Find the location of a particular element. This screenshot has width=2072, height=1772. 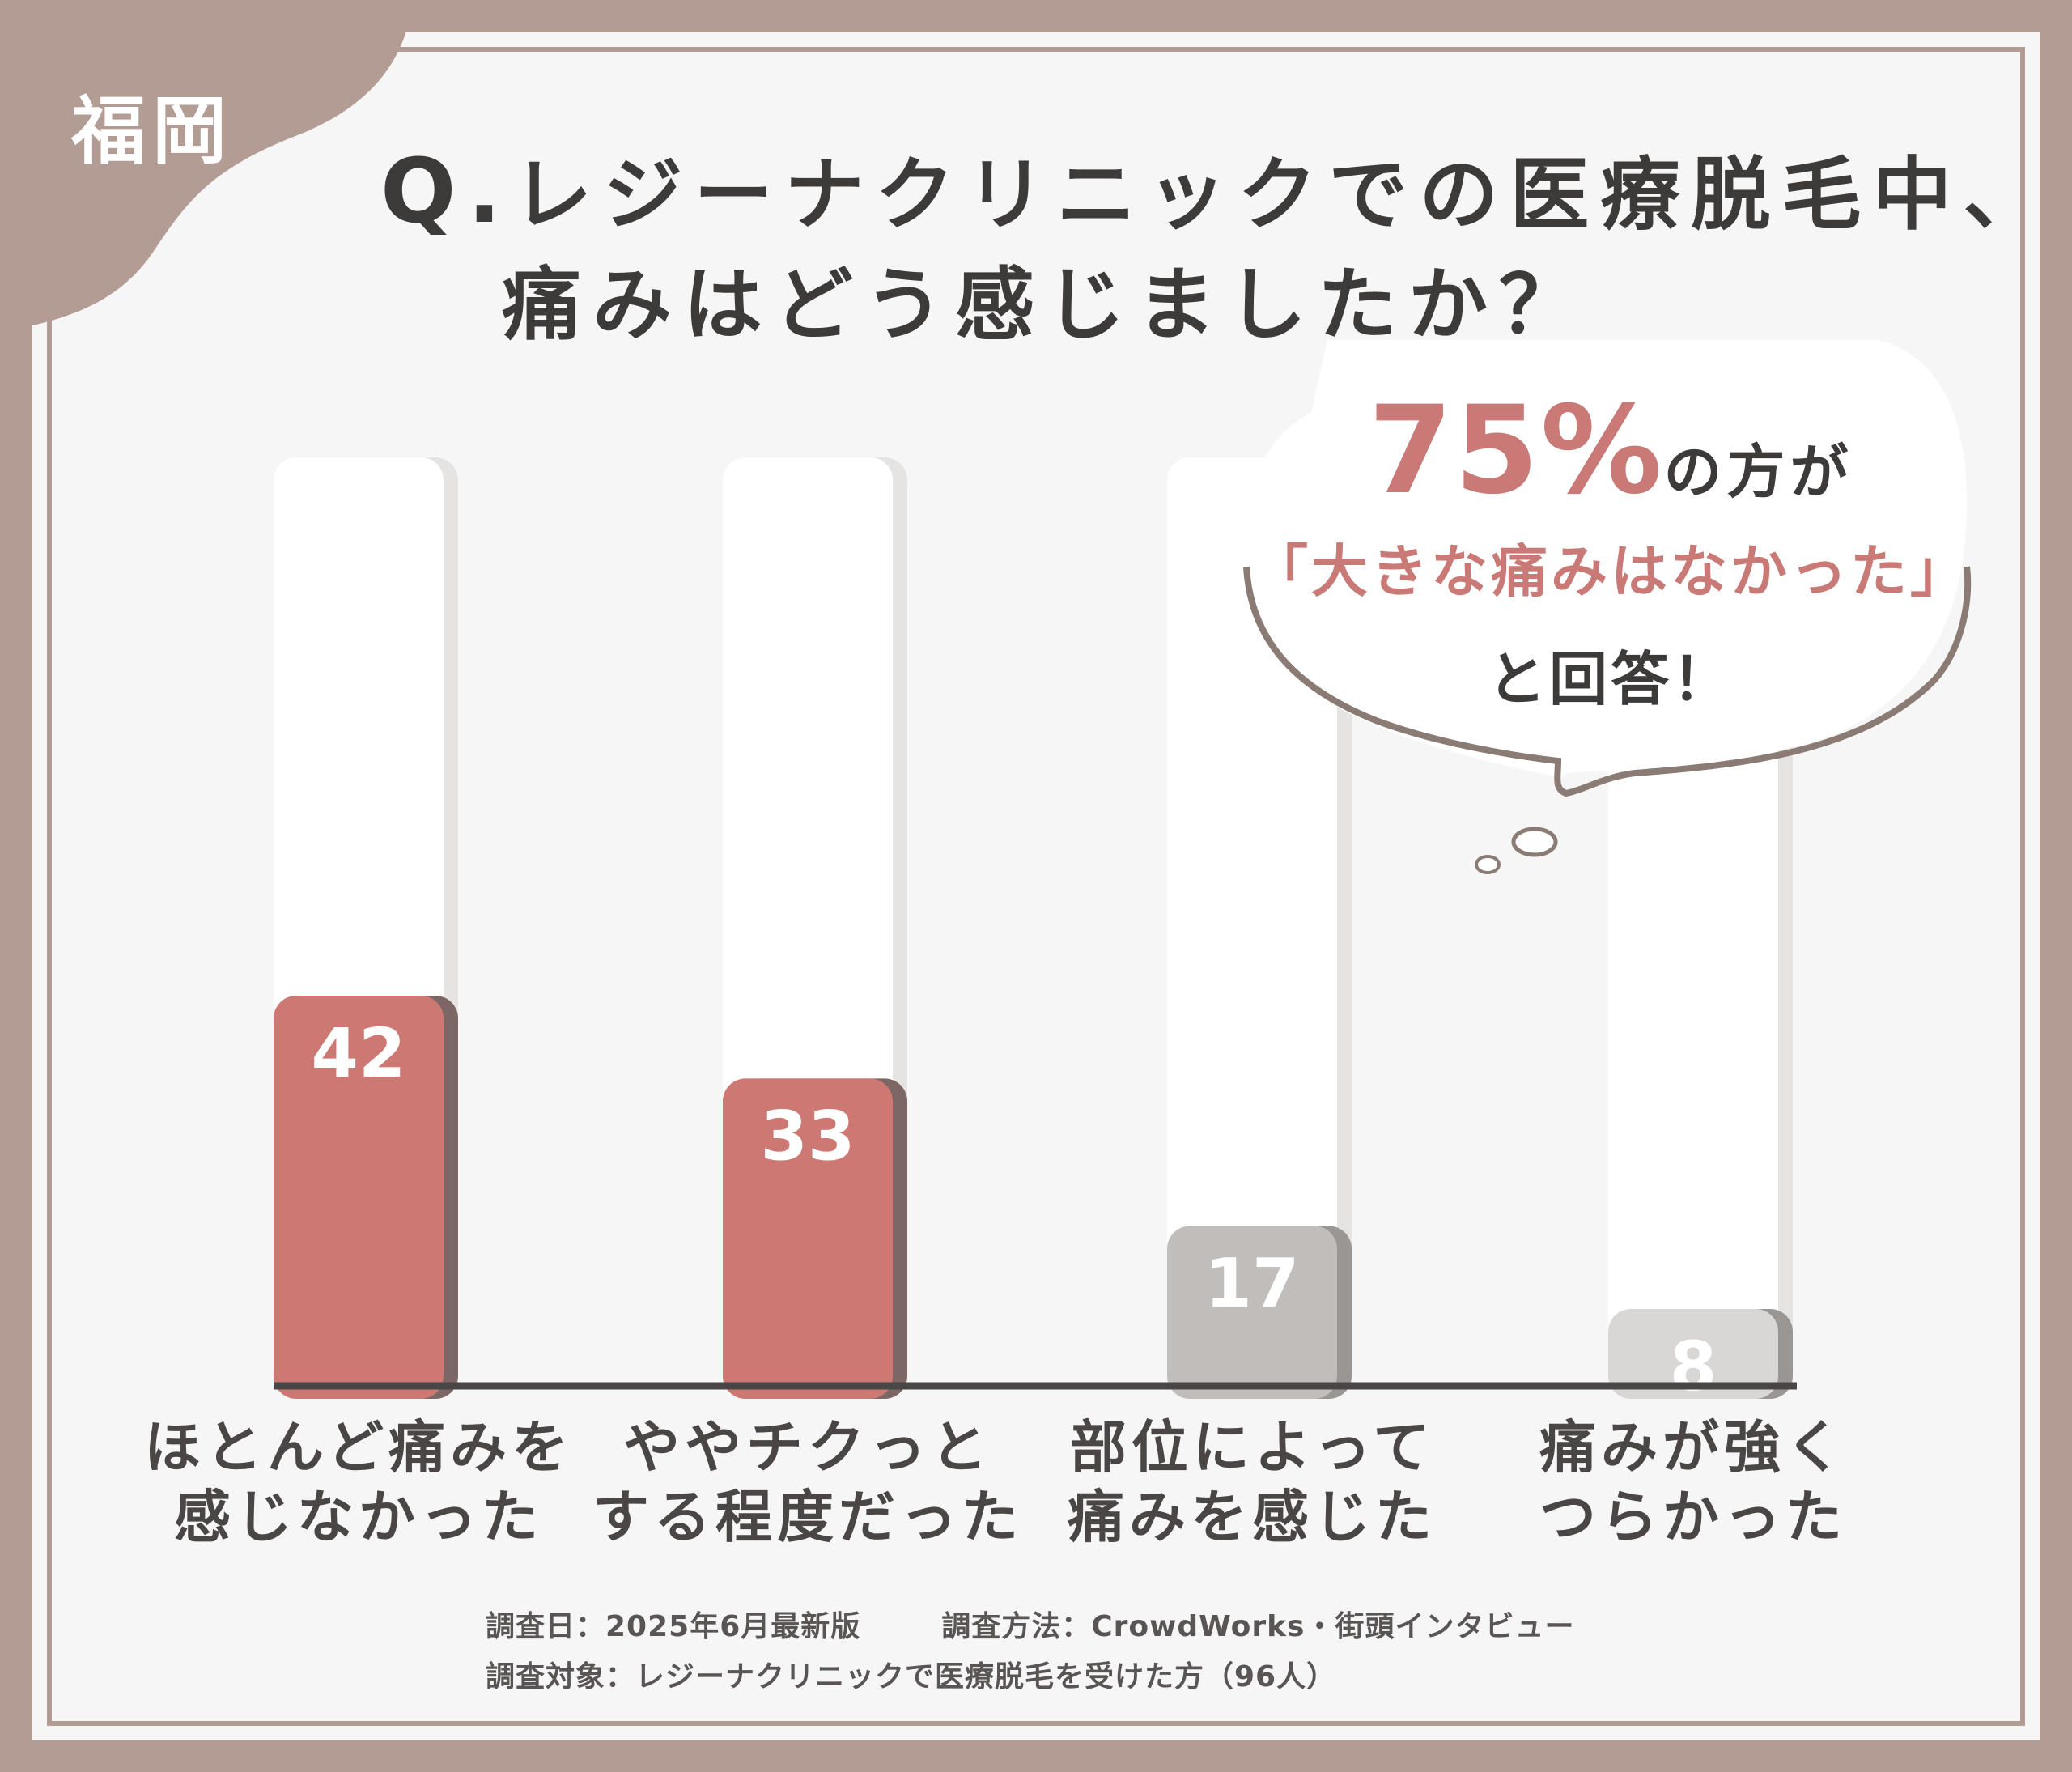

category-label: ほとんど痛みを 感じなかった is located at coordinates (358, 1482).